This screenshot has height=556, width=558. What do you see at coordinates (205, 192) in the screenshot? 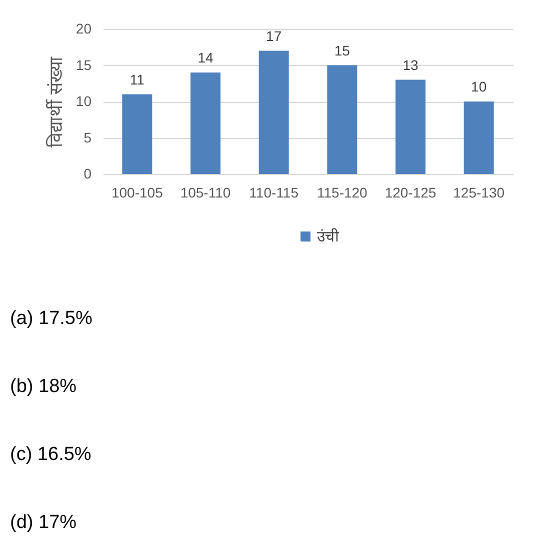
I see `x-tick-label: 105-110` at bounding box center [205, 192].